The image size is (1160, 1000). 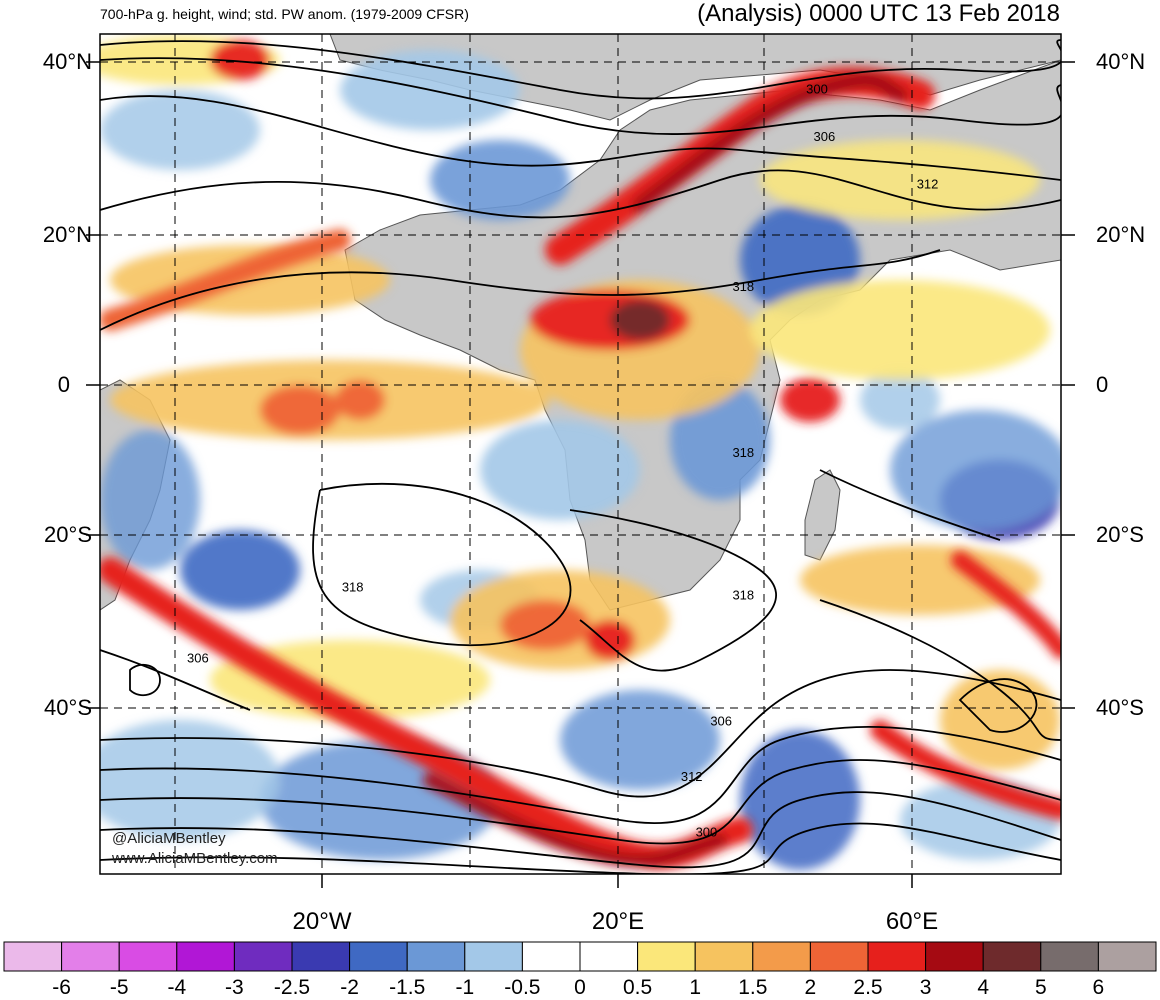 What do you see at coordinates (119, 987) in the screenshot?
I see `colorbar-label: -5` at bounding box center [119, 987].